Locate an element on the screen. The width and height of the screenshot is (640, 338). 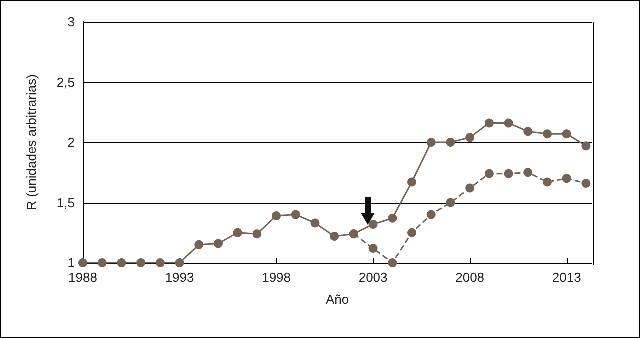
x-tick-label: 2008 is located at coordinates (470, 277).